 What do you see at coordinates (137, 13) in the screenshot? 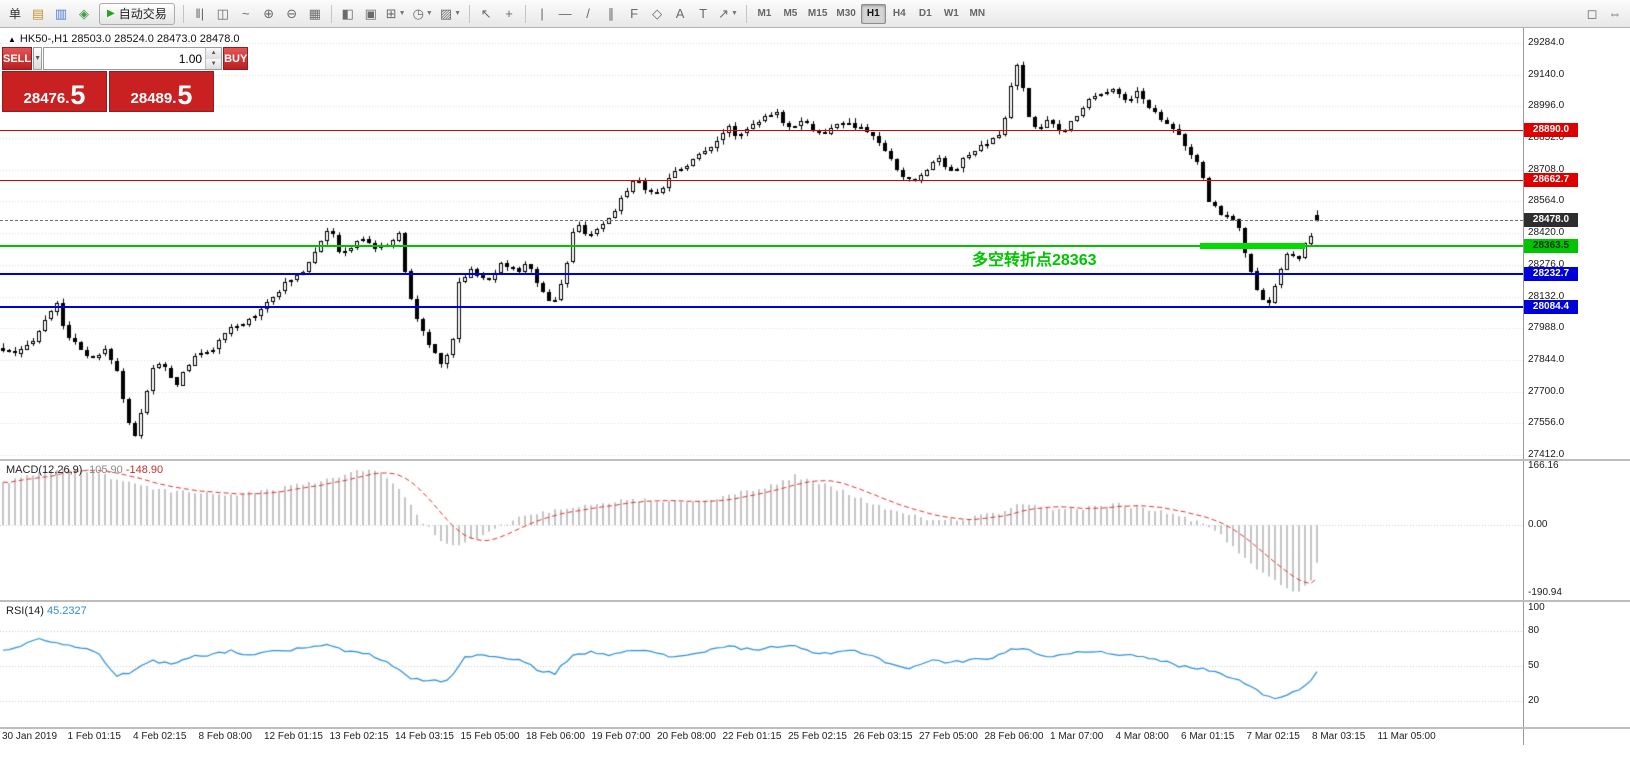
I see `autotrading-button: ▶ 自动交易` at bounding box center [137, 13].